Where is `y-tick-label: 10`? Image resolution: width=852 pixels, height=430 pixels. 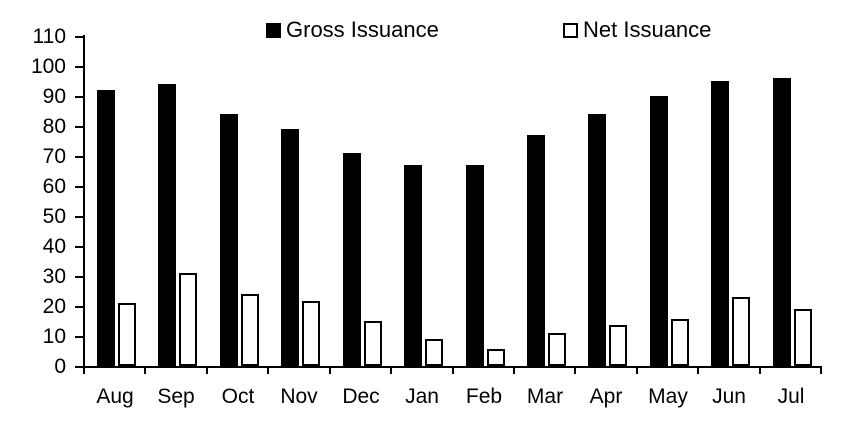
y-tick-label: 10 is located at coordinates (54, 336).